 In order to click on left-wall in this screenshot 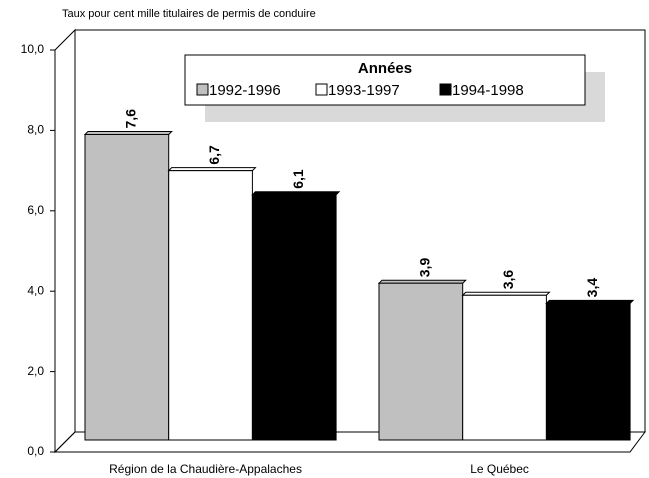, I will do `click(65, 241)`.